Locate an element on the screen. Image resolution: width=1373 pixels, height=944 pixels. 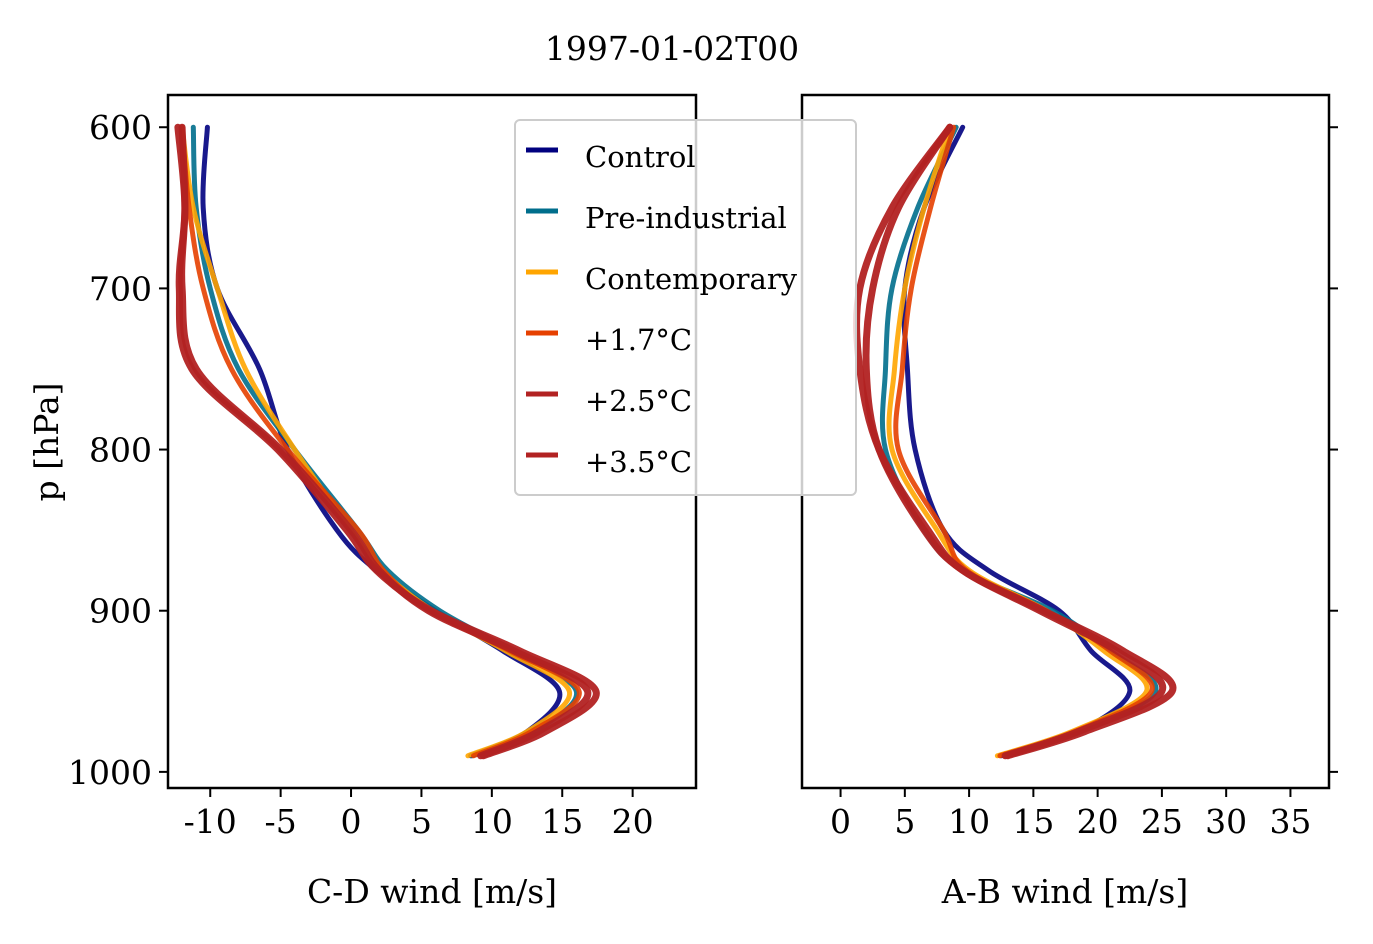
x-tick-label: 30 is located at coordinates (1226, 821).